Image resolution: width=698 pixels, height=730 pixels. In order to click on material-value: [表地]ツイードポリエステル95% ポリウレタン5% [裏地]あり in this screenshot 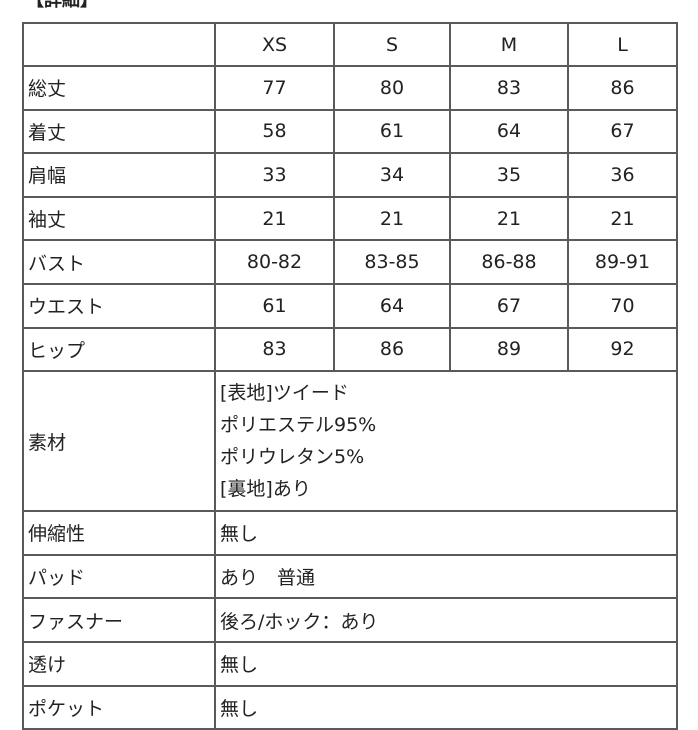, I will do `click(446, 441)`.